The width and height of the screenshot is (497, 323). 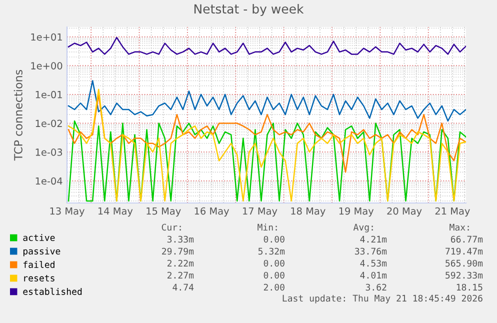 I want to click on legend-label: failed, so click(x=39, y=264).